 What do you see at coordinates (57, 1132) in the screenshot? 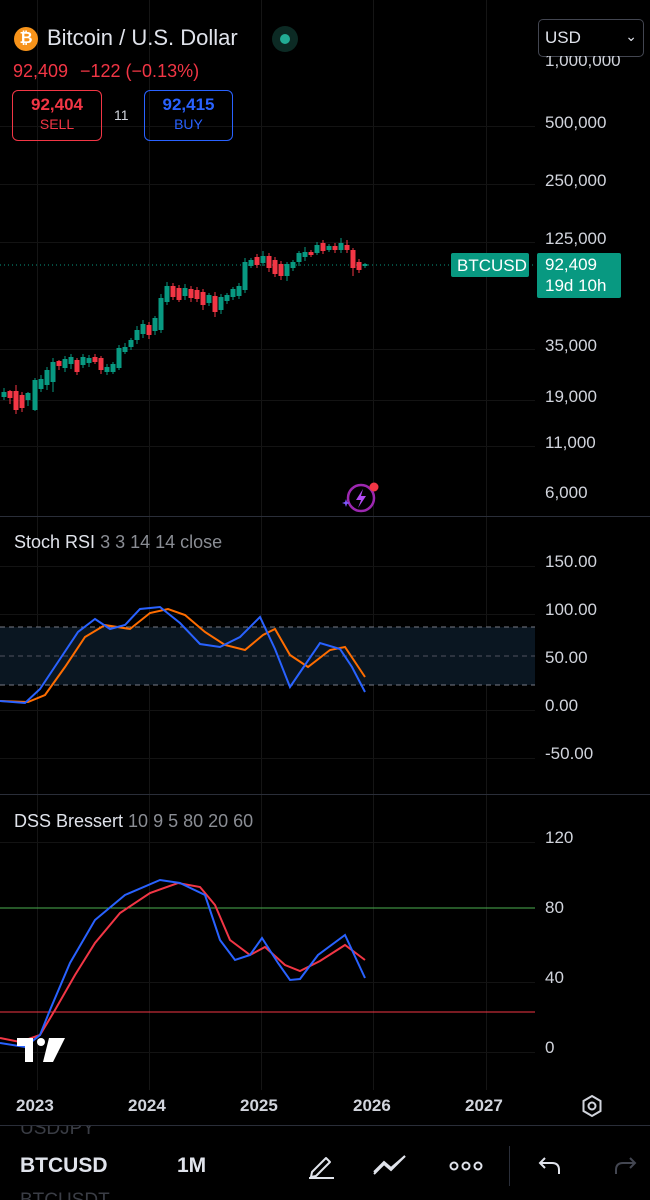
I see `watchlist-item-above: USDJPY` at bounding box center [57, 1132].